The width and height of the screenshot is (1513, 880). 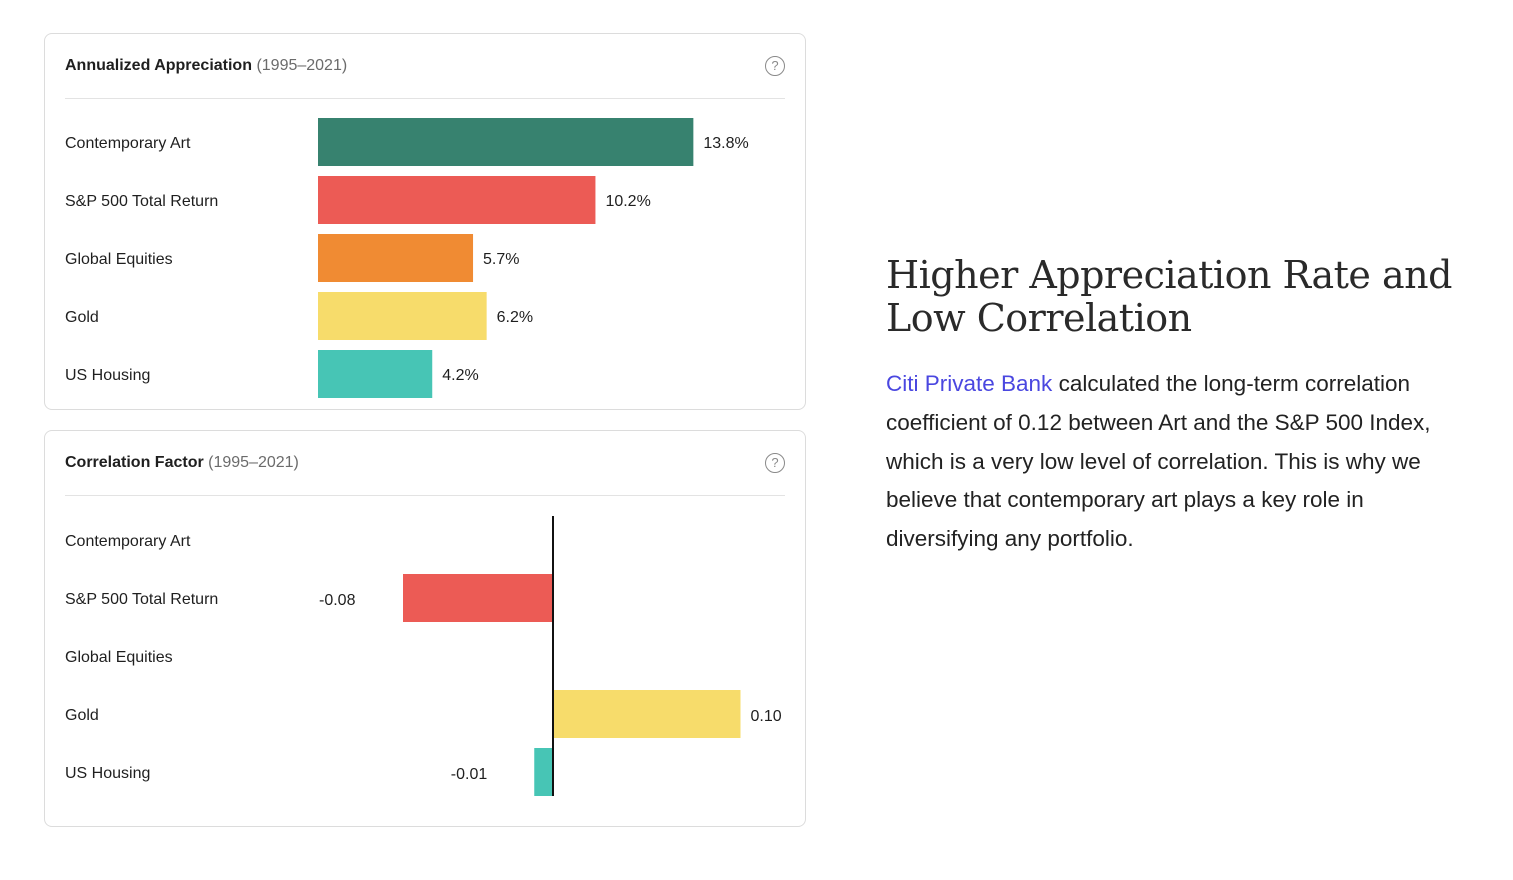 What do you see at coordinates (469, 774) in the screenshot?
I see `value-label: -0.01` at bounding box center [469, 774].